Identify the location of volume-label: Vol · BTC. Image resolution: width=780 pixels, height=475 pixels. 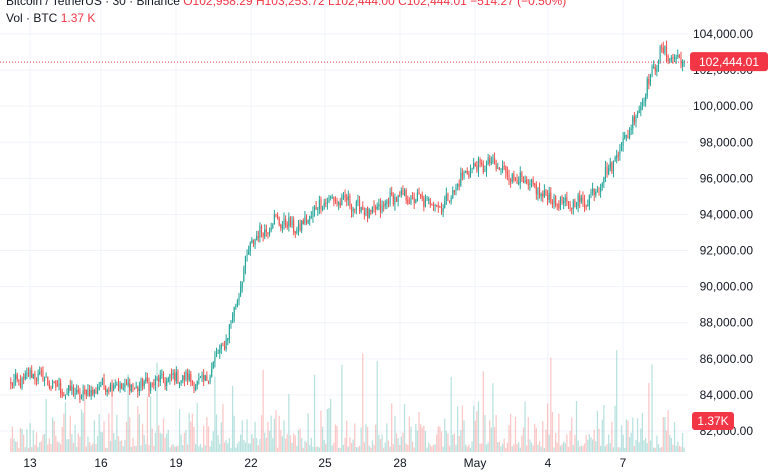
(32, 18).